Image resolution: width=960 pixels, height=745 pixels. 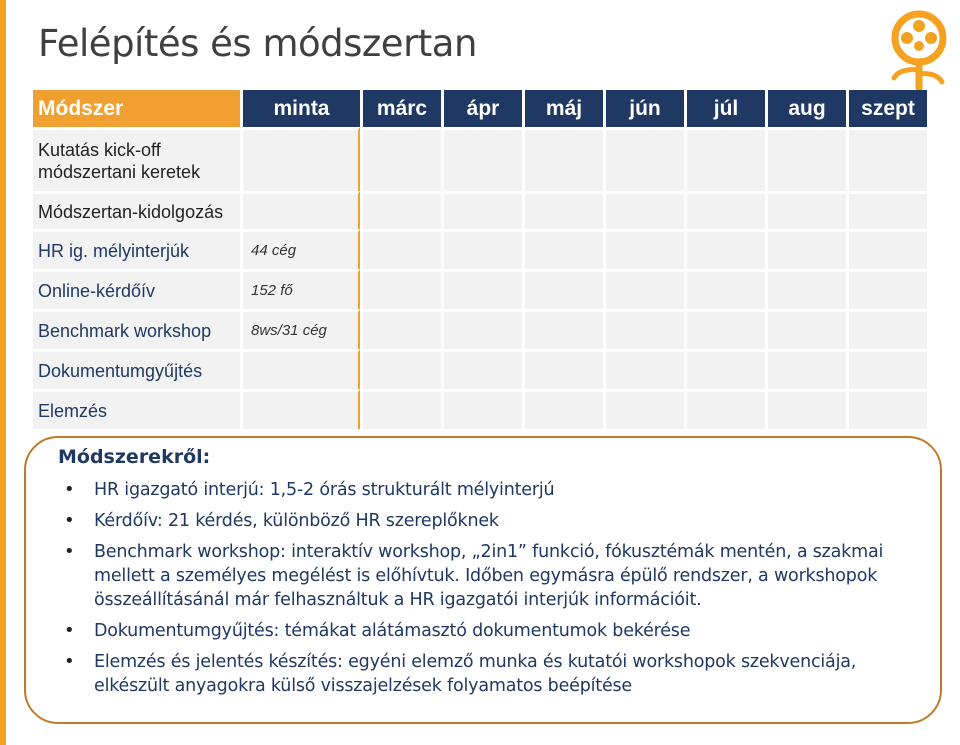 I want to click on schedule-row: Benchmark workshop 8ws/31 cég, so click(x=480, y=329).